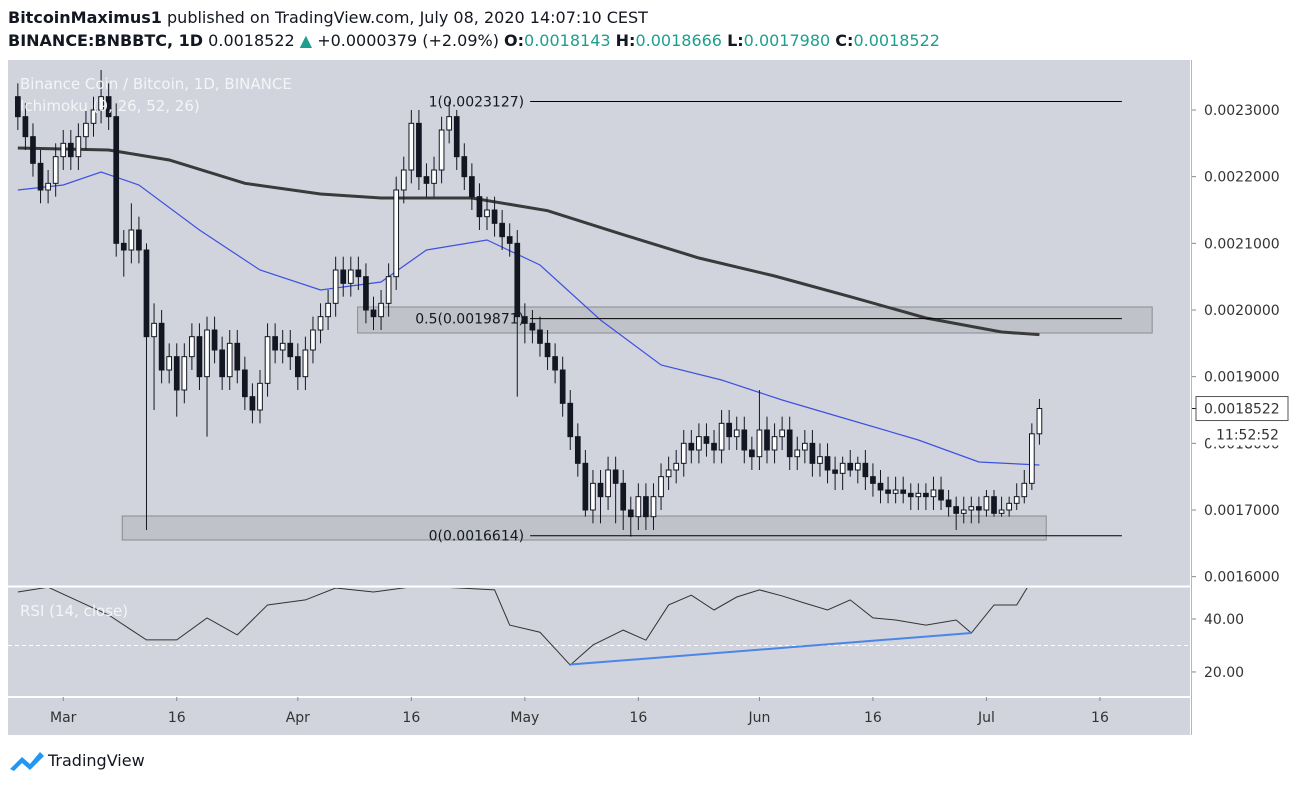  Describe the element at coordinates (1242, 511) in the screenshot. I see `y-tick-label: 0.0017000` at that location.